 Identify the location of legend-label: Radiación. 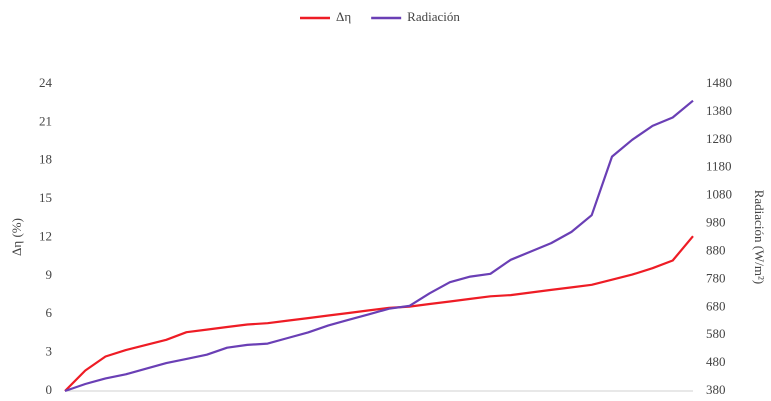
(433, 16).